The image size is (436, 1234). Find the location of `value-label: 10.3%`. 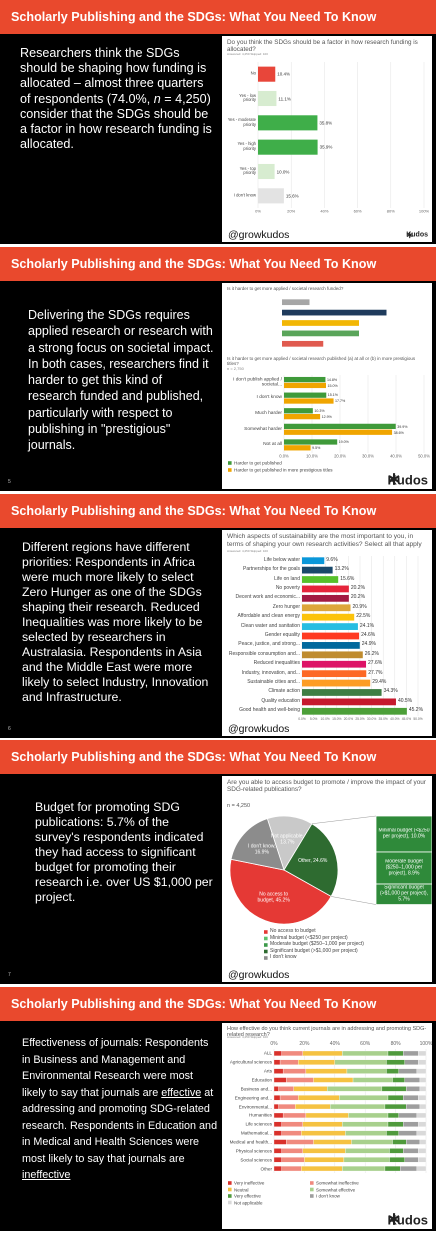

value-label: 10.3% is located at coordinates (319, 411).